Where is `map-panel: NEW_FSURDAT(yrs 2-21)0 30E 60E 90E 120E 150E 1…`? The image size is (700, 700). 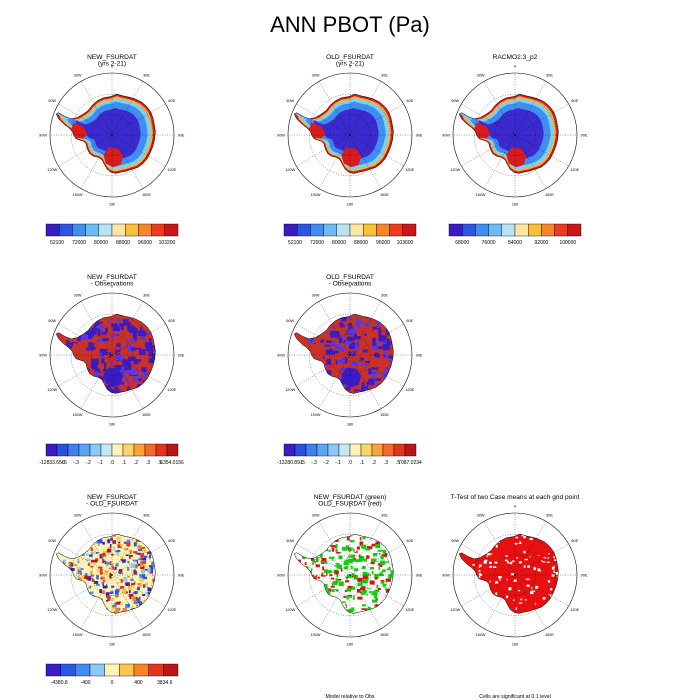 map-panel: NEW_FSURDAT(yrs 2-21)0 30E 60E 90E 120E 150E 1… is located at coordinates (112, 150).